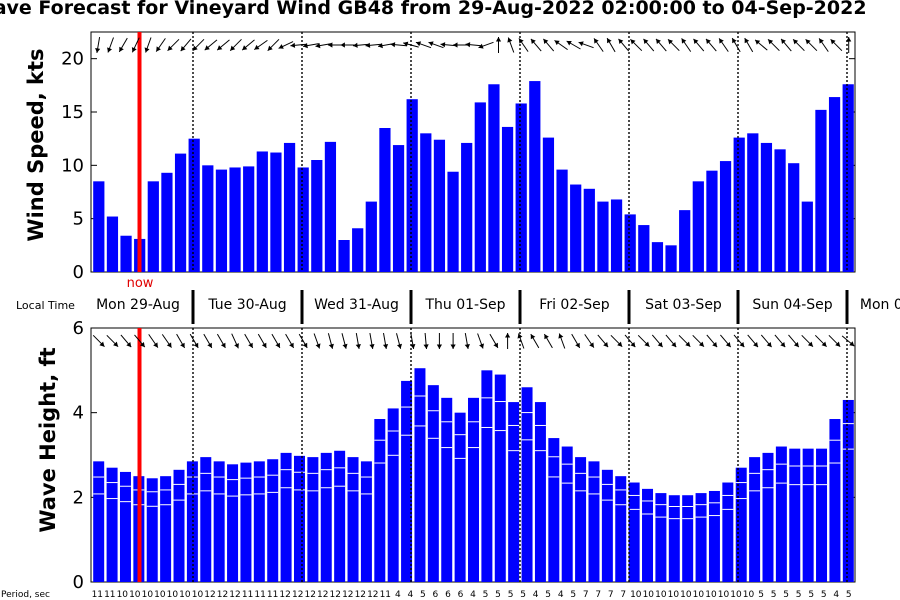 Image resolution: width=900 pixels, height=600 pixels. Describe the element at coordinates (246, 305) in the screenshot. I see `day-label: Tue 30-Aug` at that location.